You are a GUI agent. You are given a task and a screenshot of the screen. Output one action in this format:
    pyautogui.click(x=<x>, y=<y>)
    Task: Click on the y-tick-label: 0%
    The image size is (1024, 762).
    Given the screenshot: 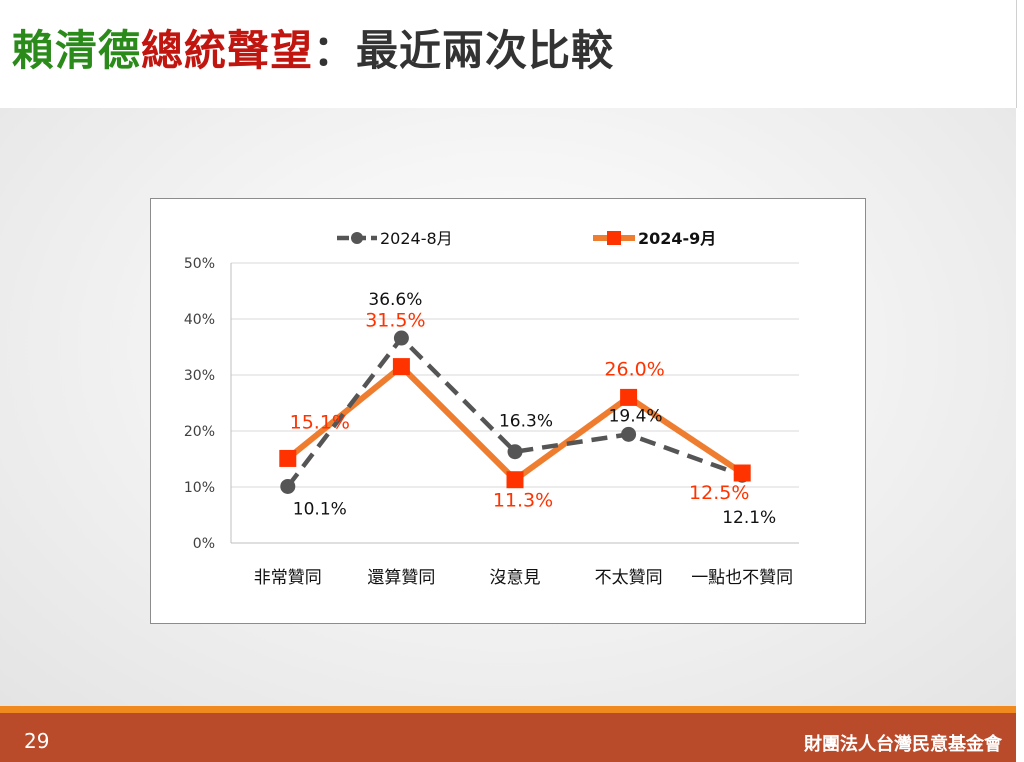 What is the action you would take?
    pyautogui.click(x=204, y=544)
    